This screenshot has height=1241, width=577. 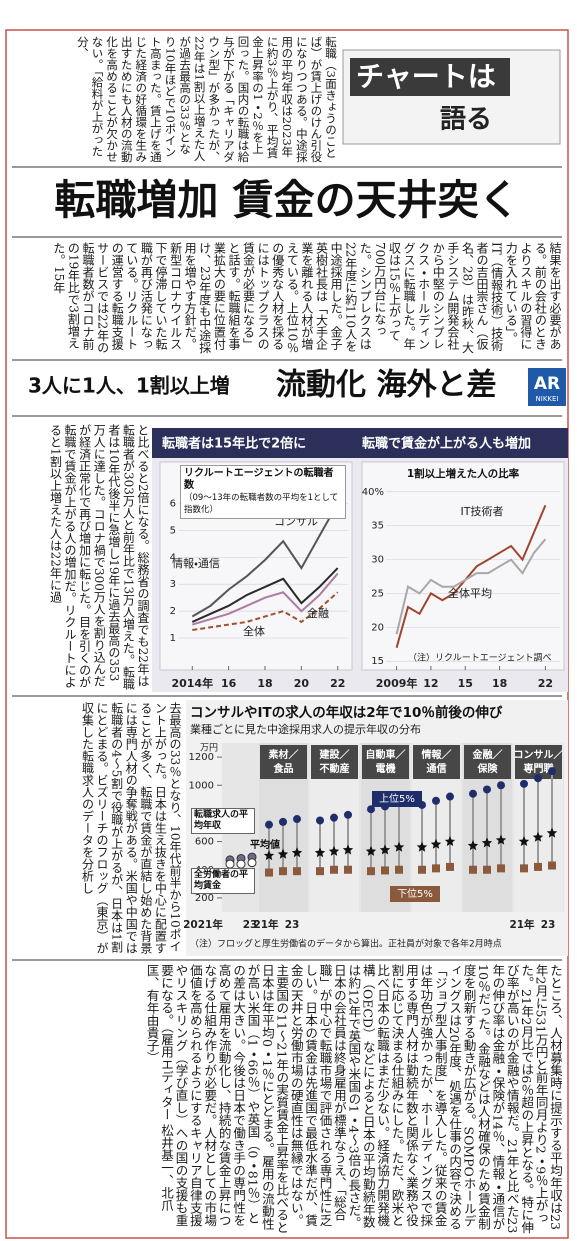 I want to click on x-tick-label: 12, so click(x=430, y=683).